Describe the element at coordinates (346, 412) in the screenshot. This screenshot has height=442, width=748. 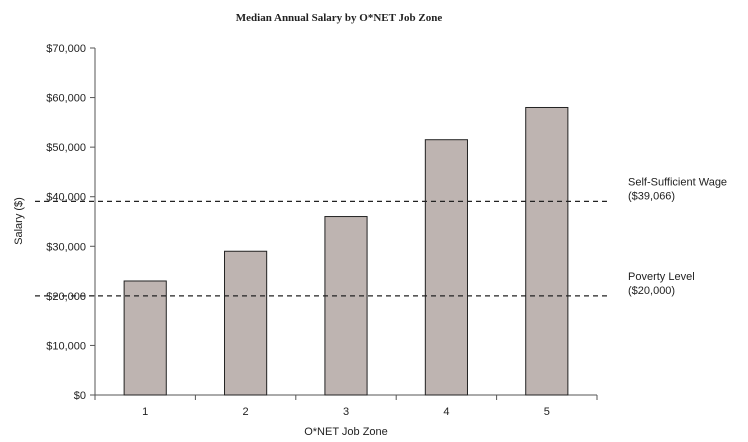
I see `x-tick-label: 3` at that location.